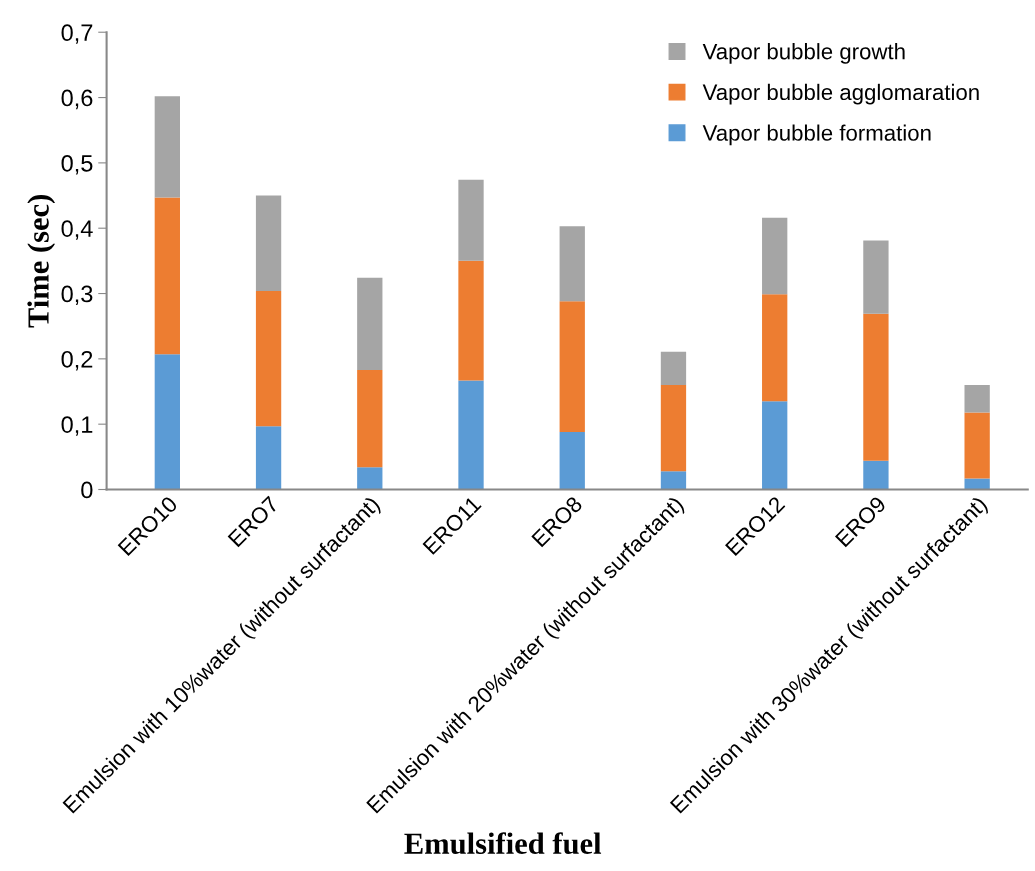  Describe the element at coordinates (803, 53) in the screenshot. I see `legend-label: Vapor bubble growth` at that location.